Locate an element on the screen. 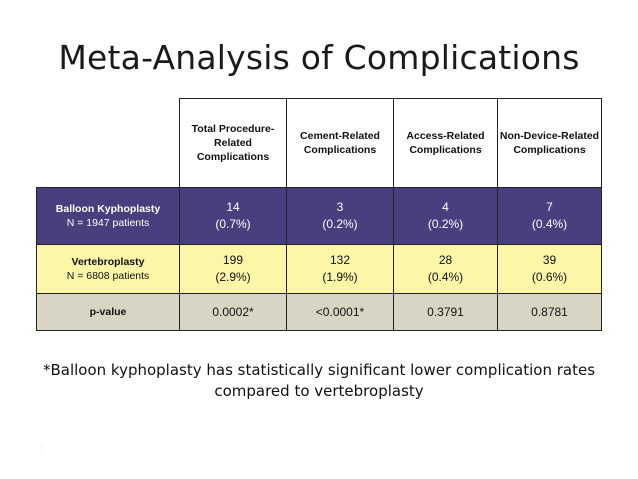 This screenshot has width=638, height=479. cell-count: 4 is located at coordinates (445, 207).